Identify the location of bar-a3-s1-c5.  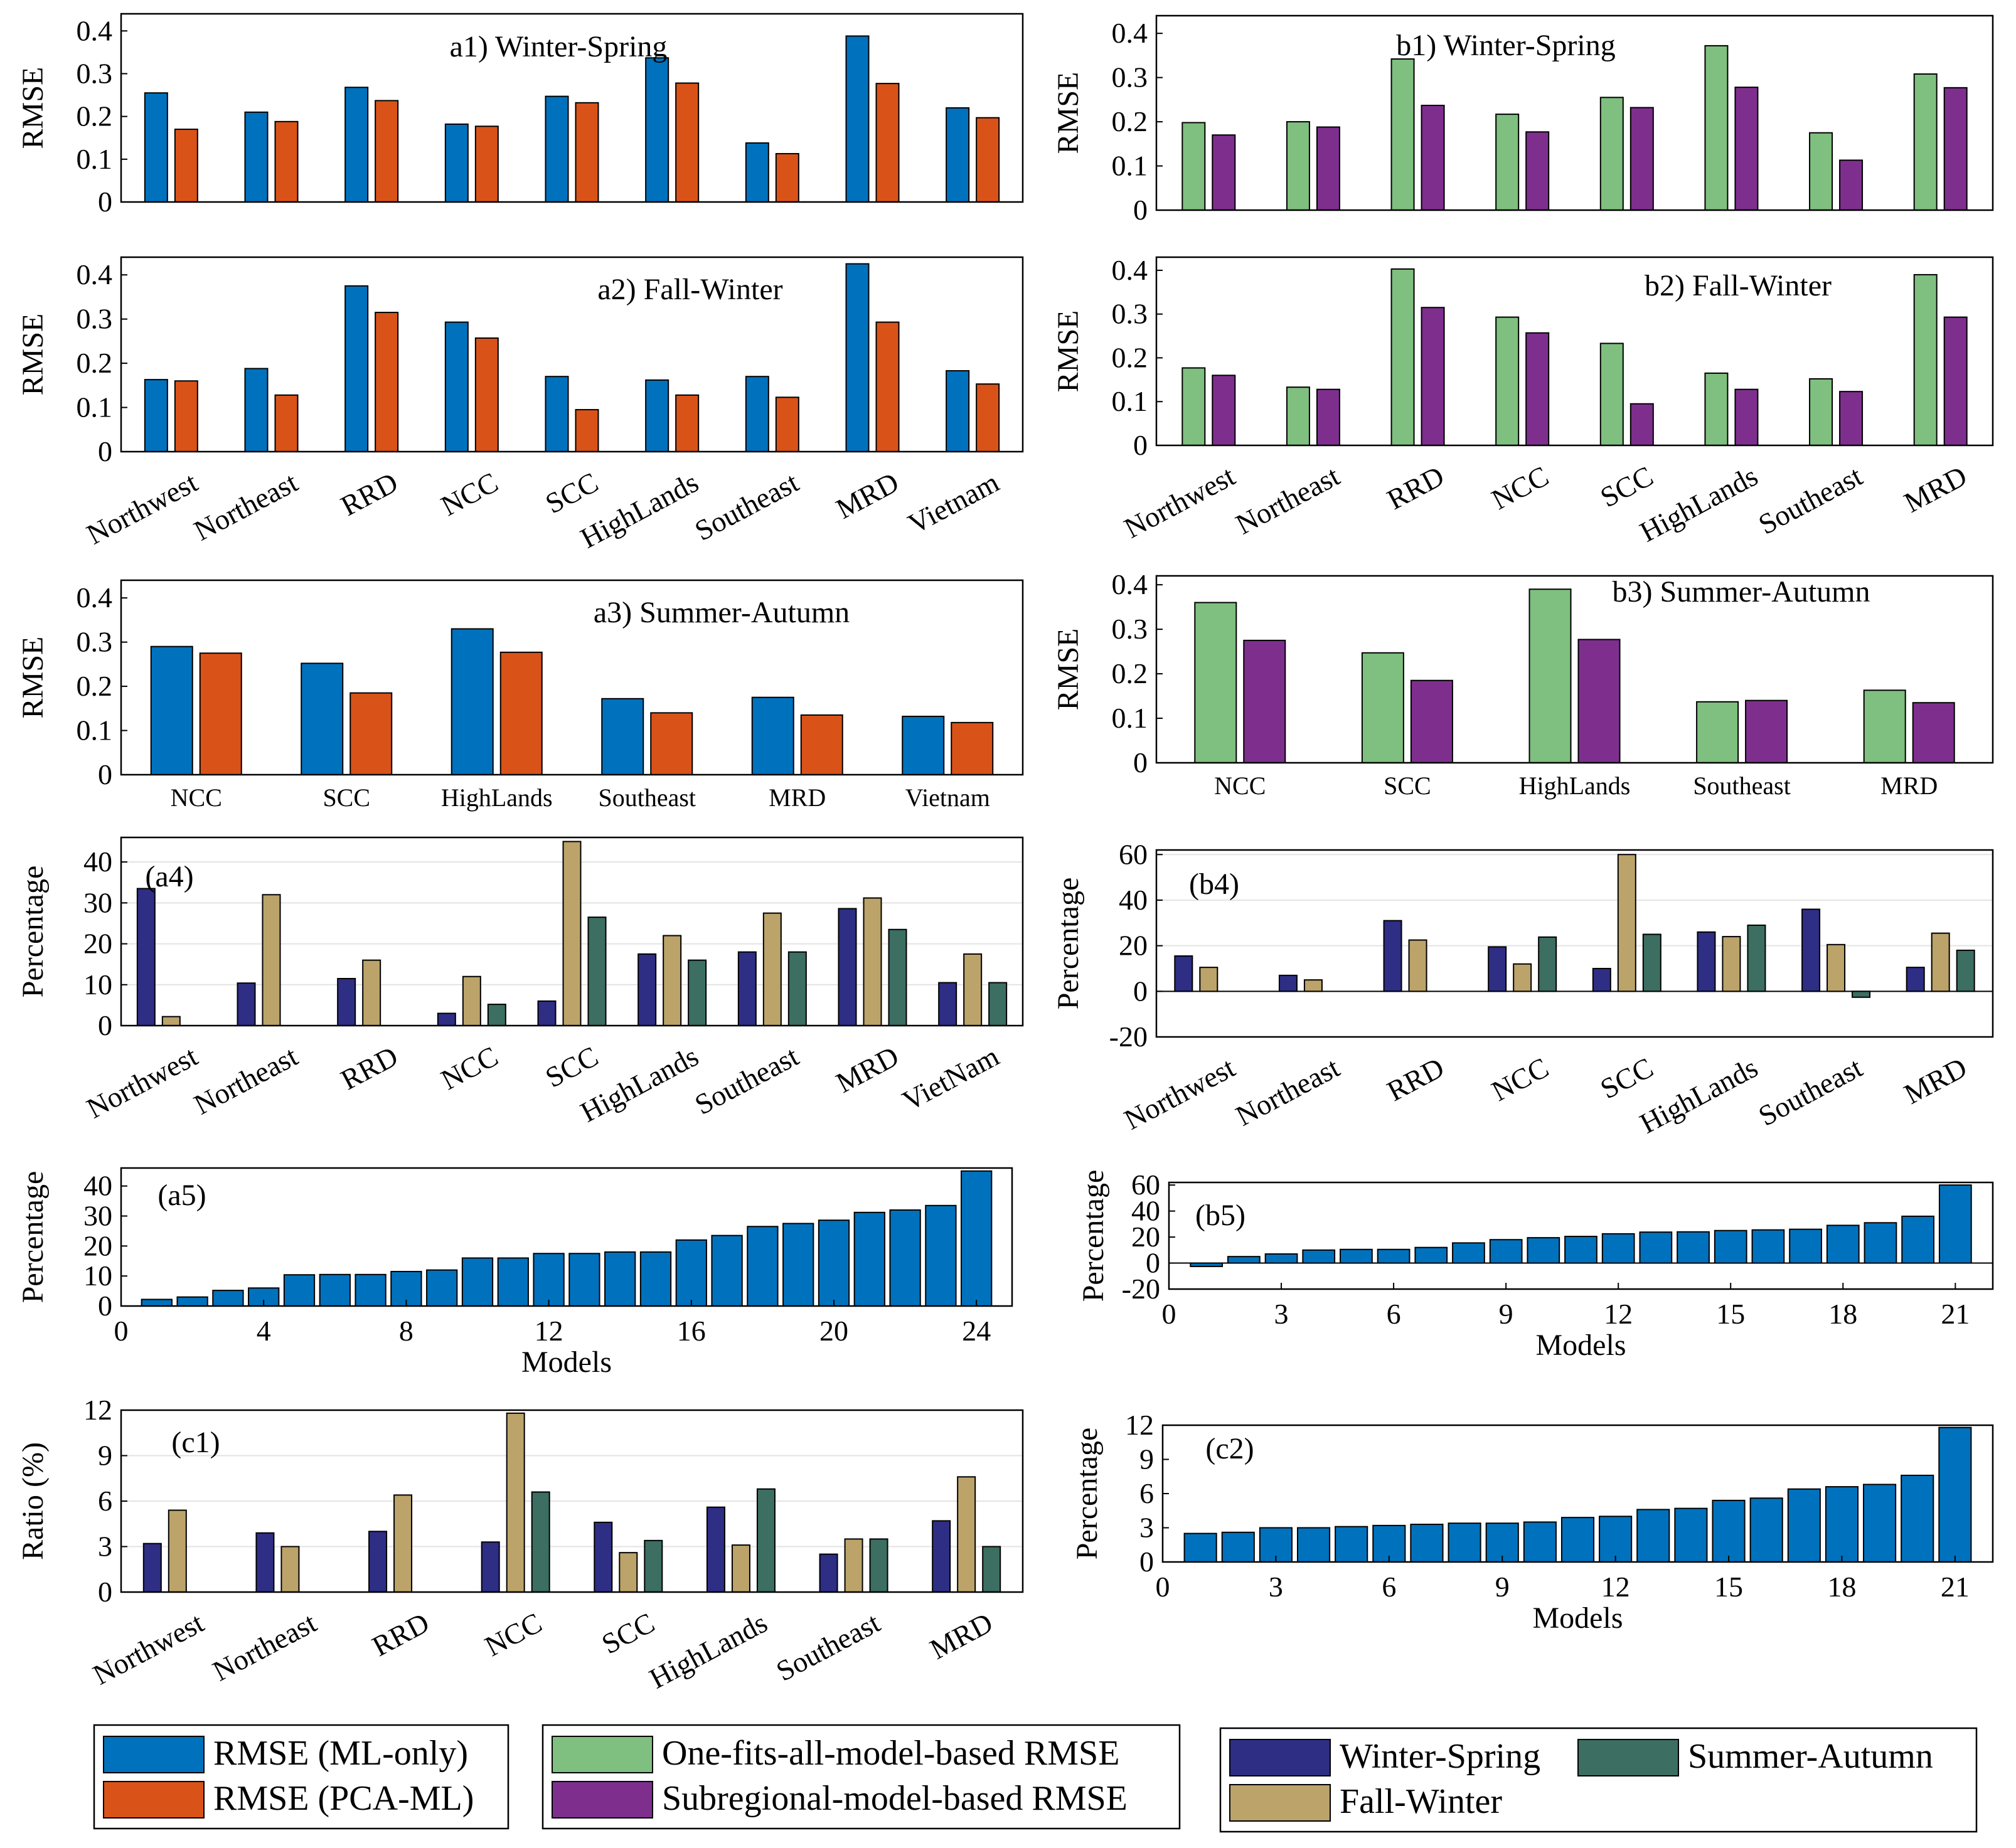
(972, 748).